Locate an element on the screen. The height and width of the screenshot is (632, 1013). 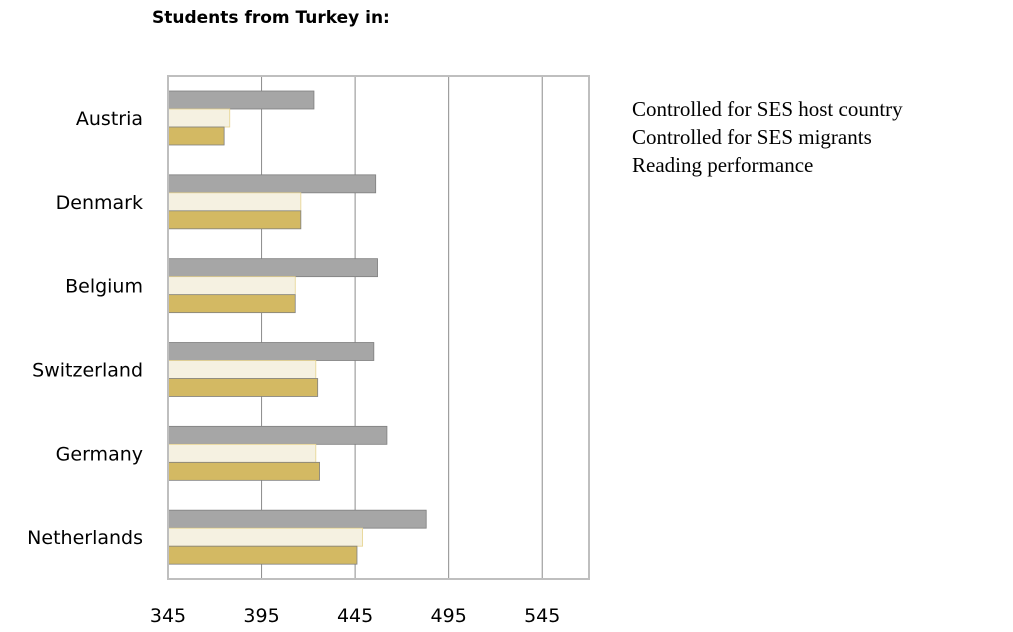
category-label-austria: Austria is located at coordinates (109, 119).